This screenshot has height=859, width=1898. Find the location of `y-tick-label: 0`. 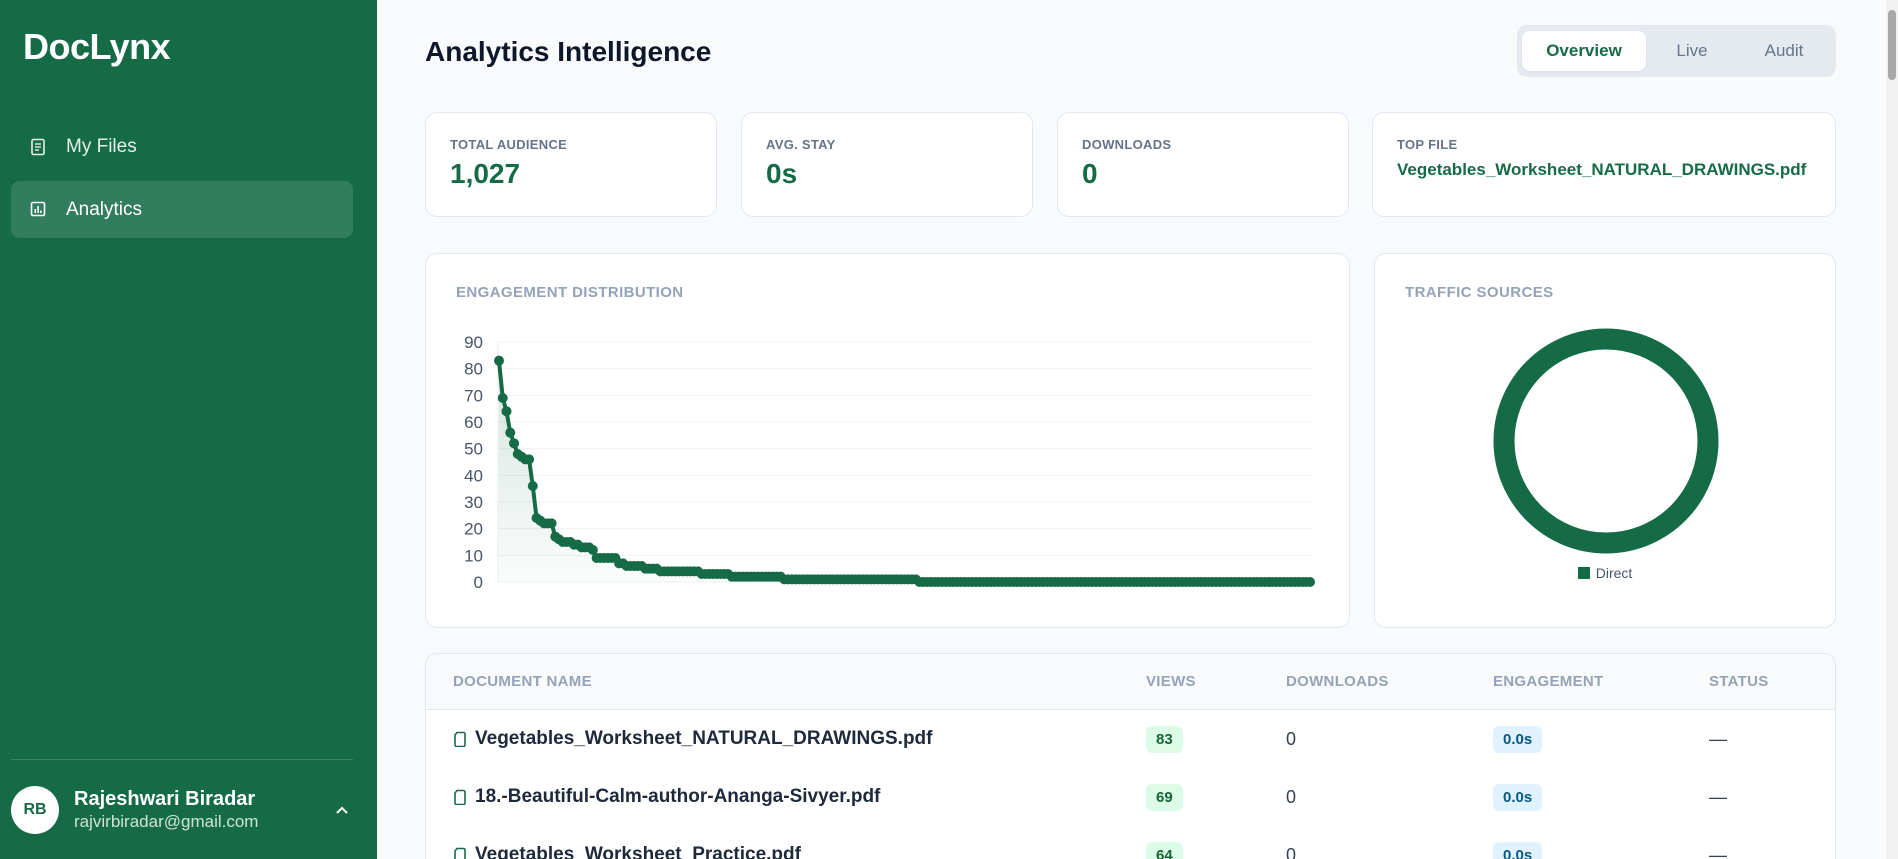

y-tick-label: 0 is located at coordinates (478, 582).